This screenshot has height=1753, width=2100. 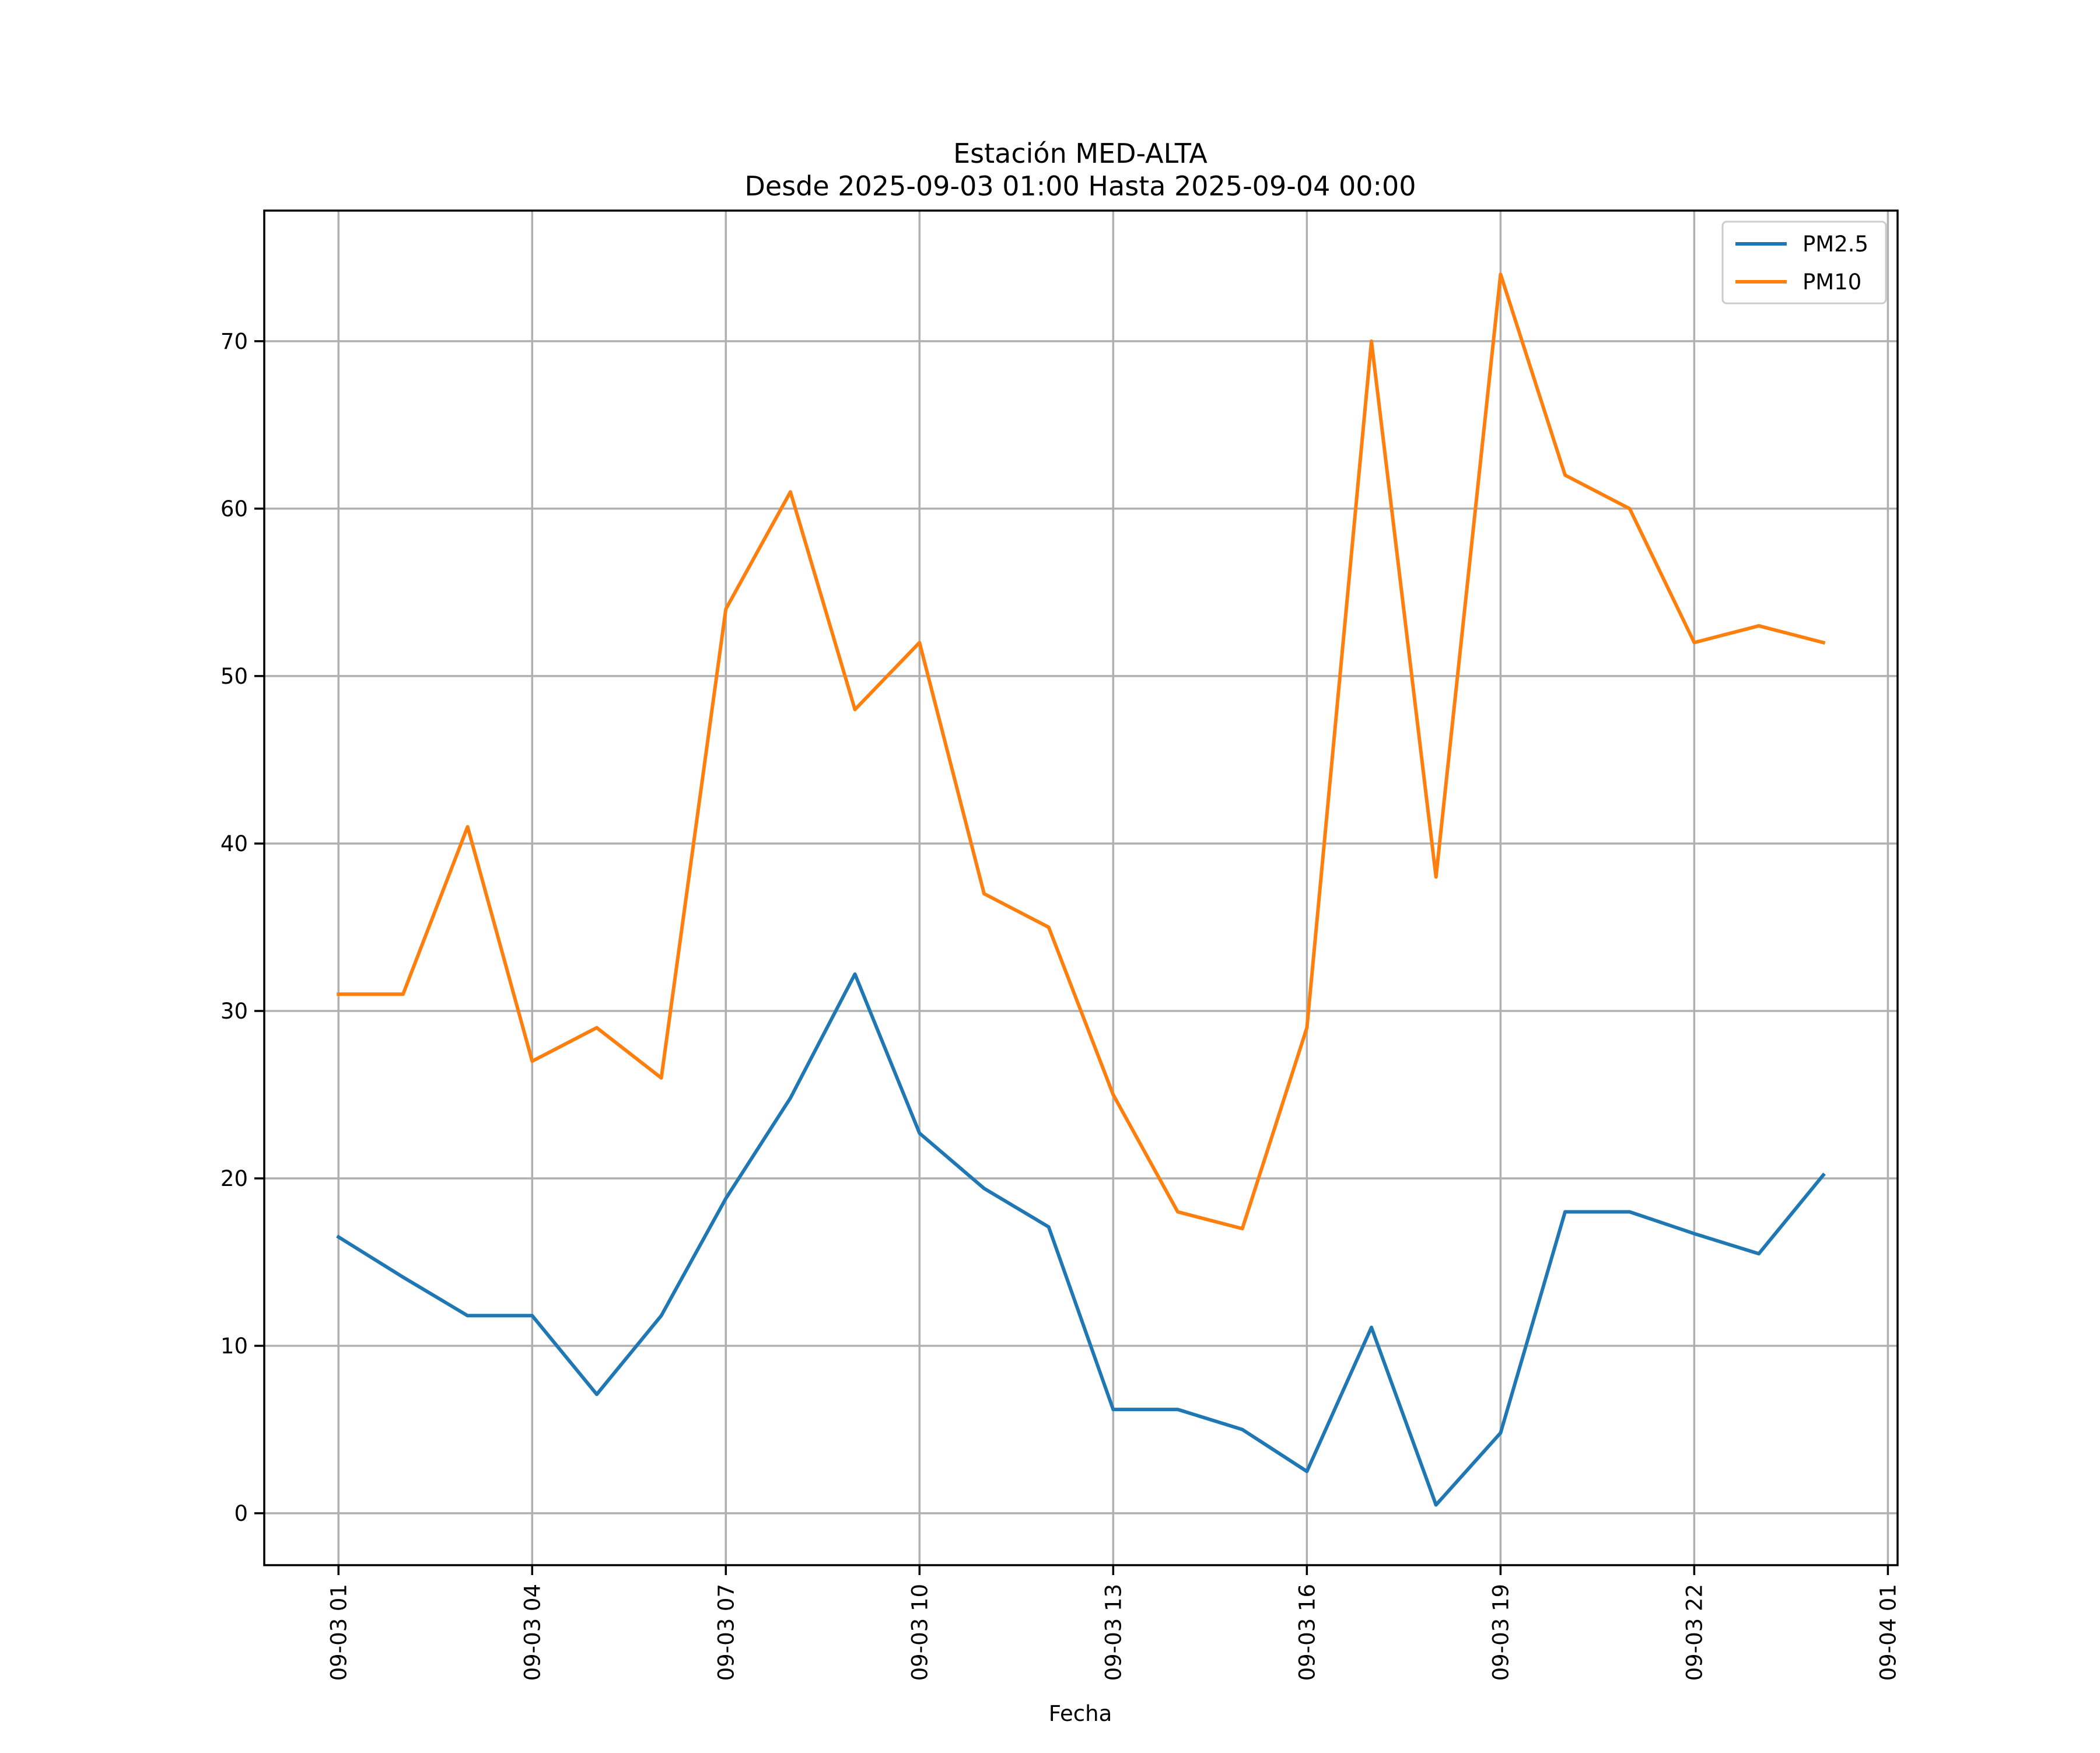 What do you see at coordinates (919, 1632) in the screenshot?
I see `x-tick-label: 09-03 10` at bounding box center [919, 1632].